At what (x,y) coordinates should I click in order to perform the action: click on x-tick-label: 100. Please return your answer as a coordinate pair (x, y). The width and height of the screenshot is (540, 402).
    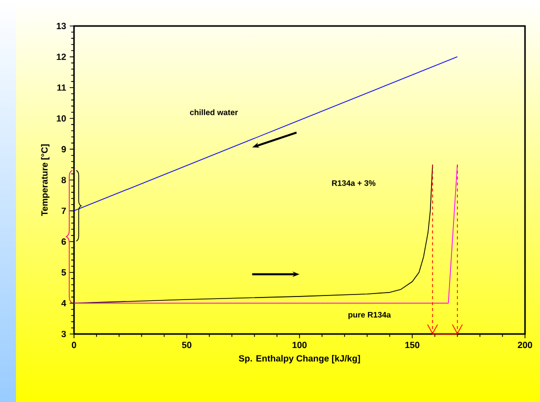
    Looking at the image, I should click on (299, 345).